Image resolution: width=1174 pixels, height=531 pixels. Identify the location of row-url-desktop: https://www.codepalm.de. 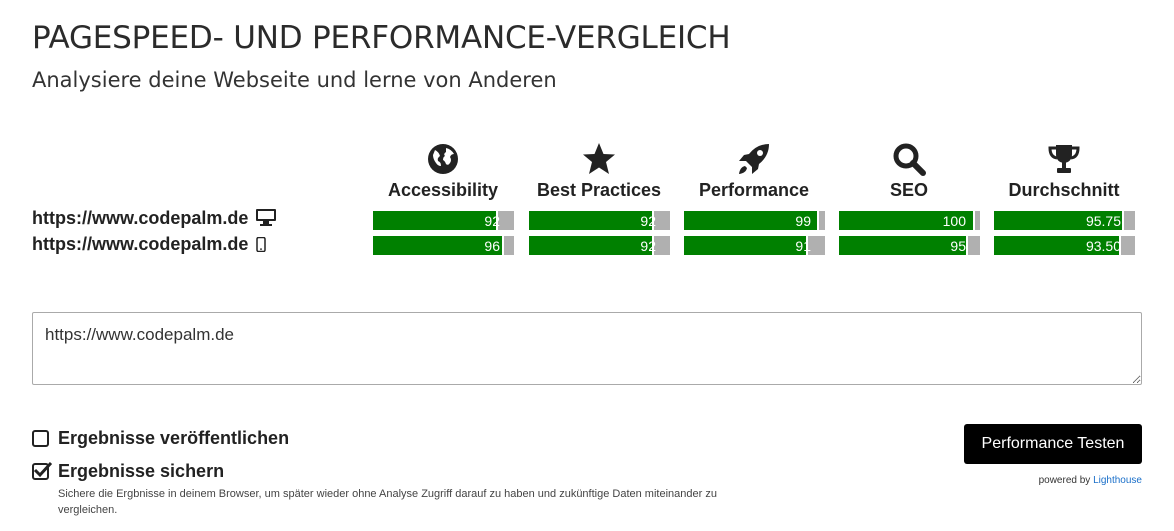
(154, 218).